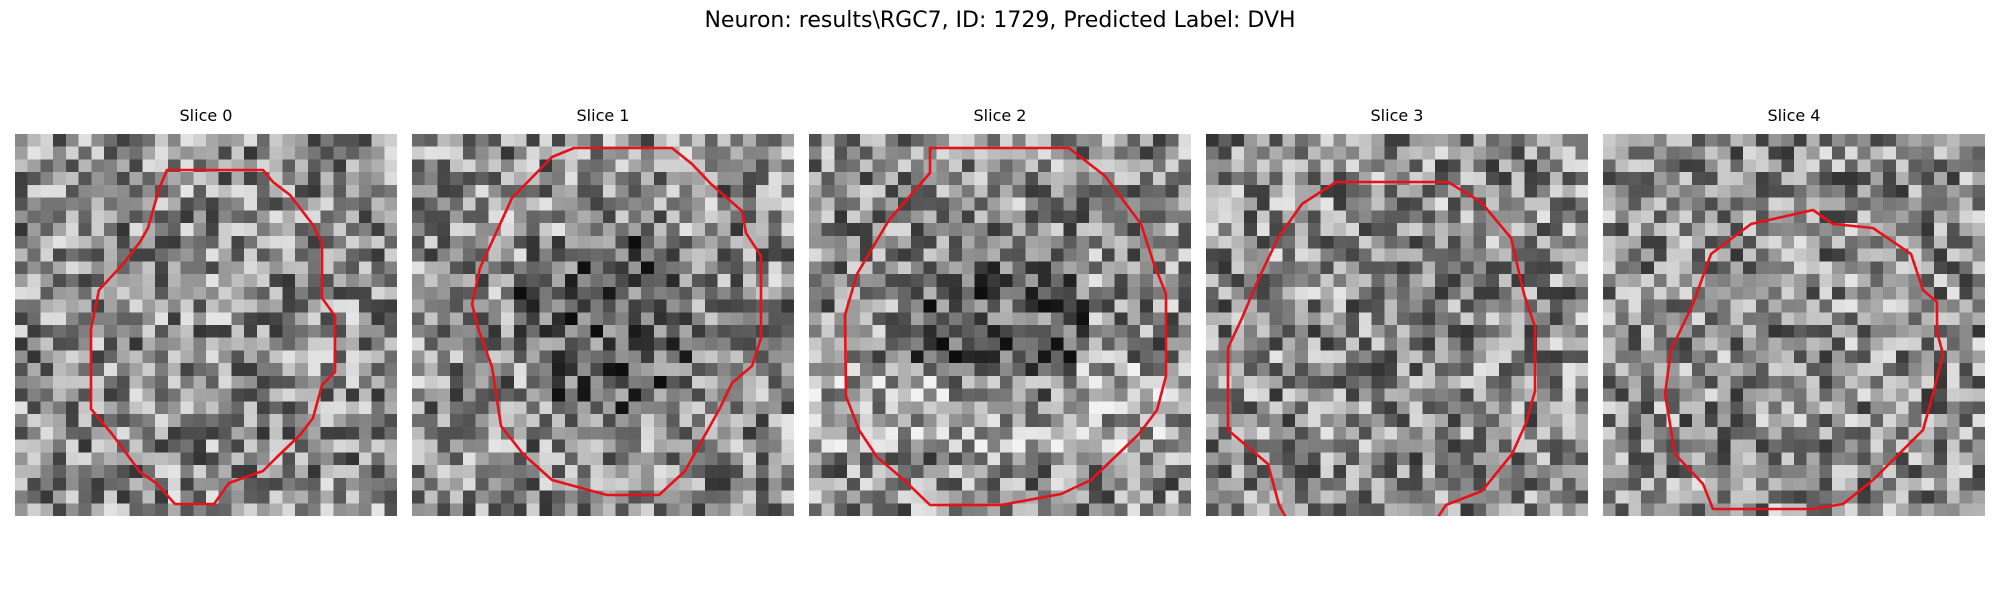  What do you see at coordinates (603, 115) in the screenshot?
I see `slice-title: Slice 1` at bounding box center [603, 115].